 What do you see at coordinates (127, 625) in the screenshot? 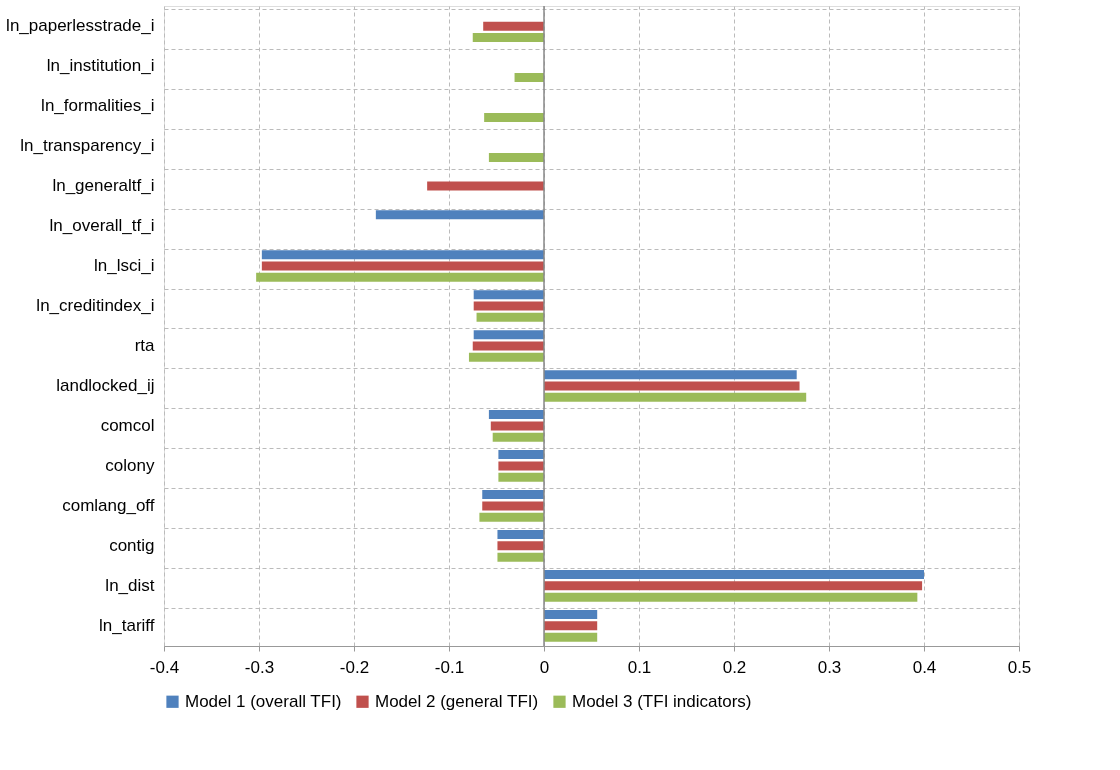
I see `y-tick-label: ln_tariff` at bounding box center [127, 625].